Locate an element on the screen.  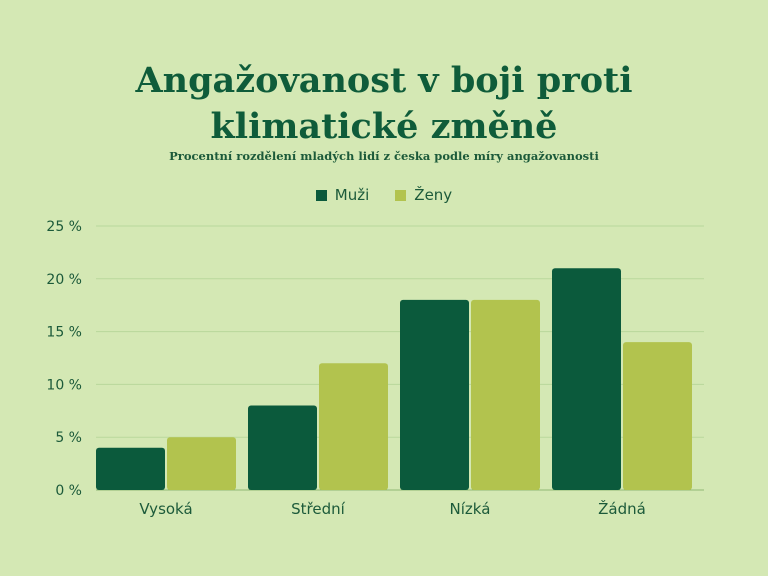
legend-label-zeny: Ženy is located at coordinates (433, 195).